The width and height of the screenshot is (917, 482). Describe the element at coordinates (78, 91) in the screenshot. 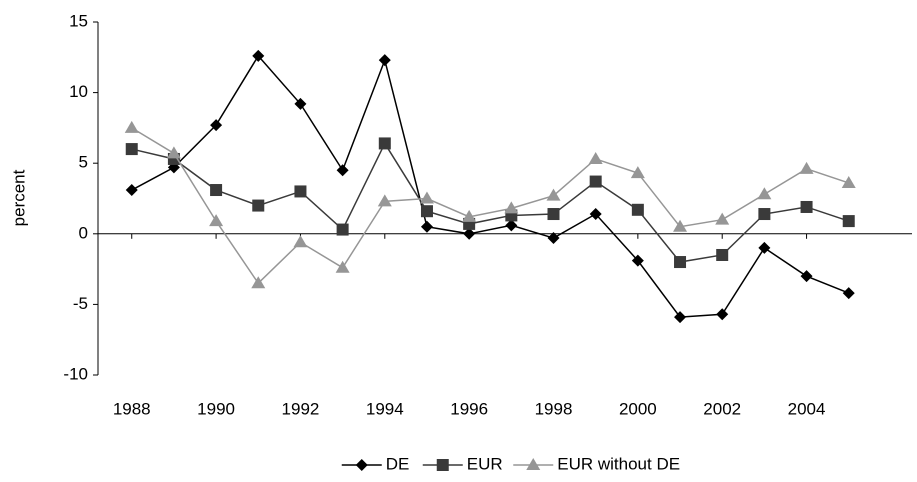

I see `y-tick-label: 10` at that location.